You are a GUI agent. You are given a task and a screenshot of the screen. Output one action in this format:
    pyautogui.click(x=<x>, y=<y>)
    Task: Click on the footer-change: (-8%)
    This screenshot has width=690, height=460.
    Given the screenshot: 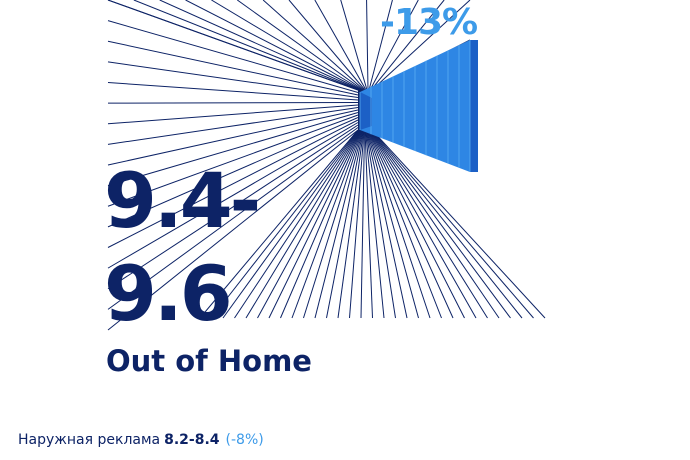 What is the action you would take?
    pyautogui.click(x=244, y=440)
    